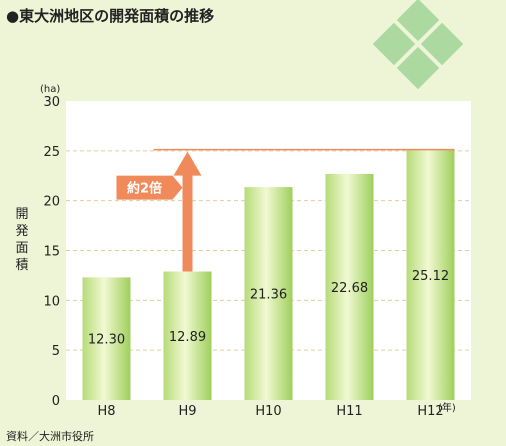 This screenshot has width=506, height=446. I want to click on bar-value-label: 21.36, so click(268, 295).